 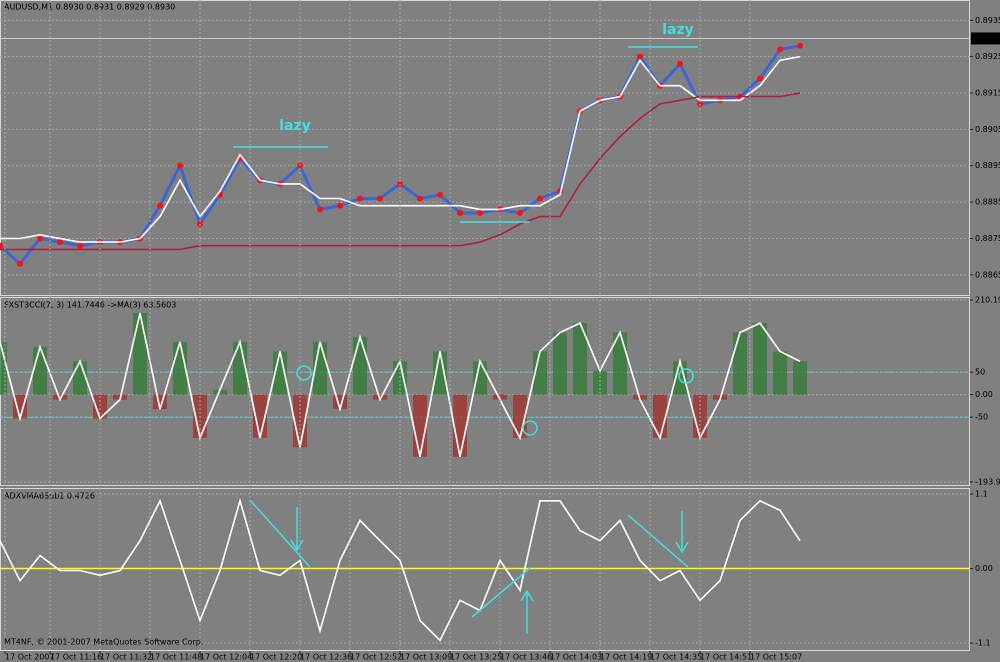 I want to click on y-tick-label: 210.1990, so click(x=987, y=300).